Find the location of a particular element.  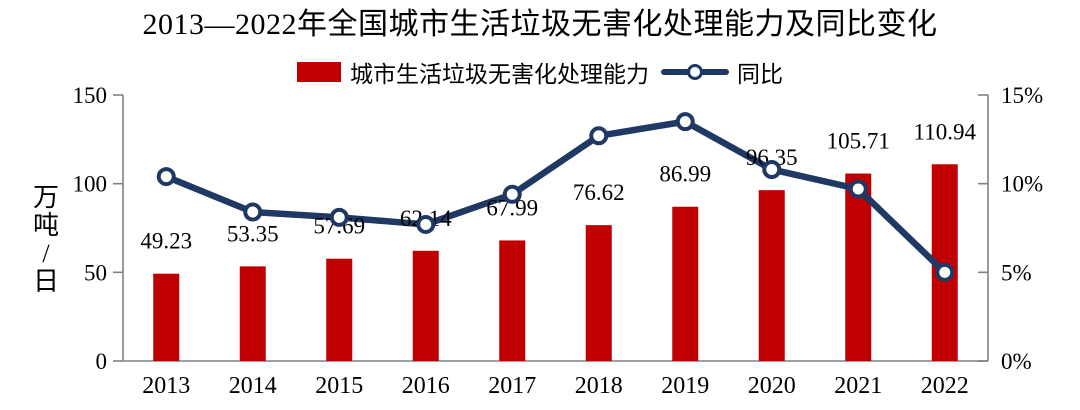

bar-2020 is located at coordinates (771, 275).